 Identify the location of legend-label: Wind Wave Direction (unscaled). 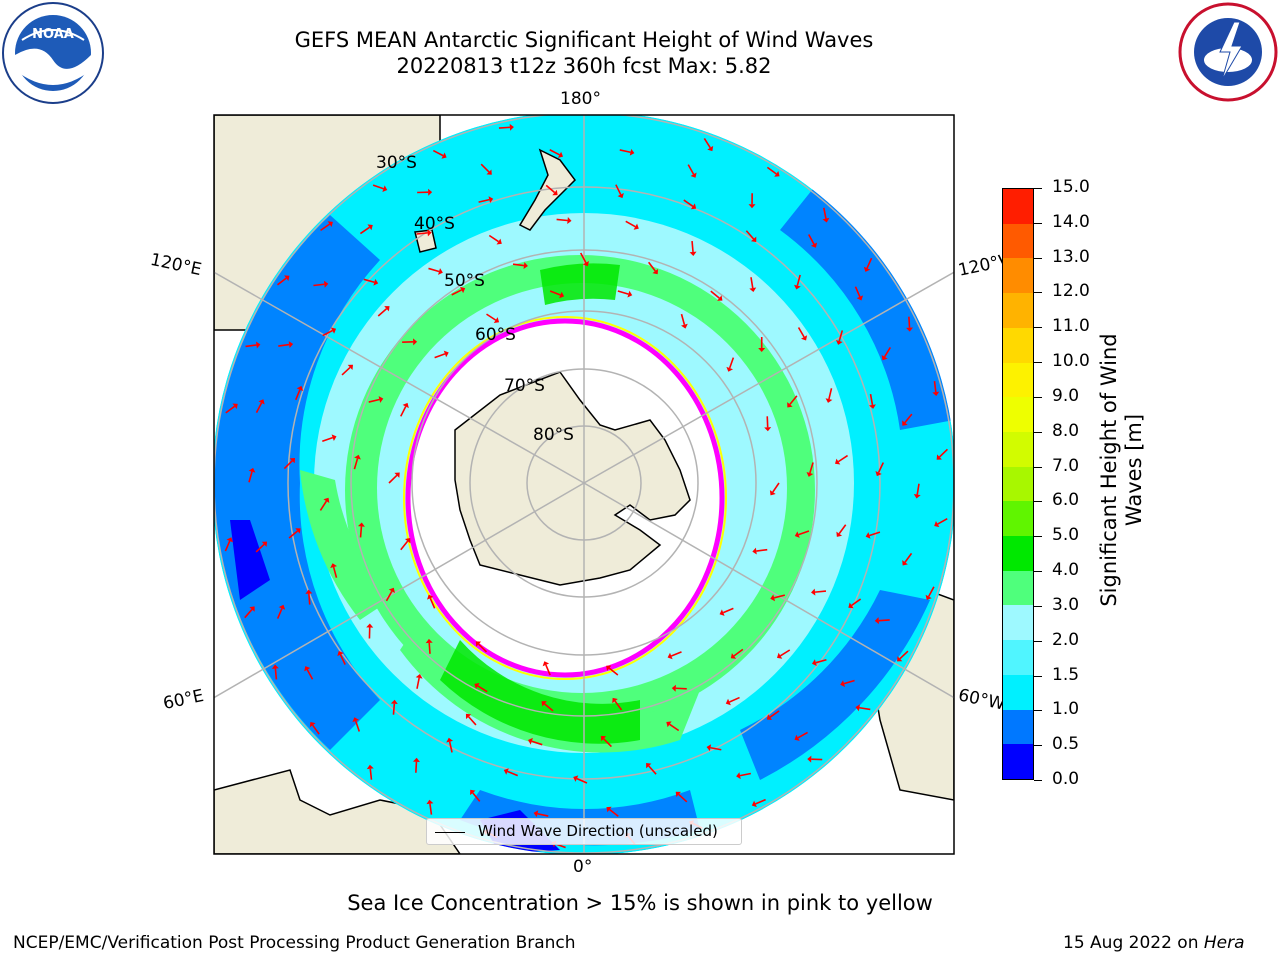
(598, 831).